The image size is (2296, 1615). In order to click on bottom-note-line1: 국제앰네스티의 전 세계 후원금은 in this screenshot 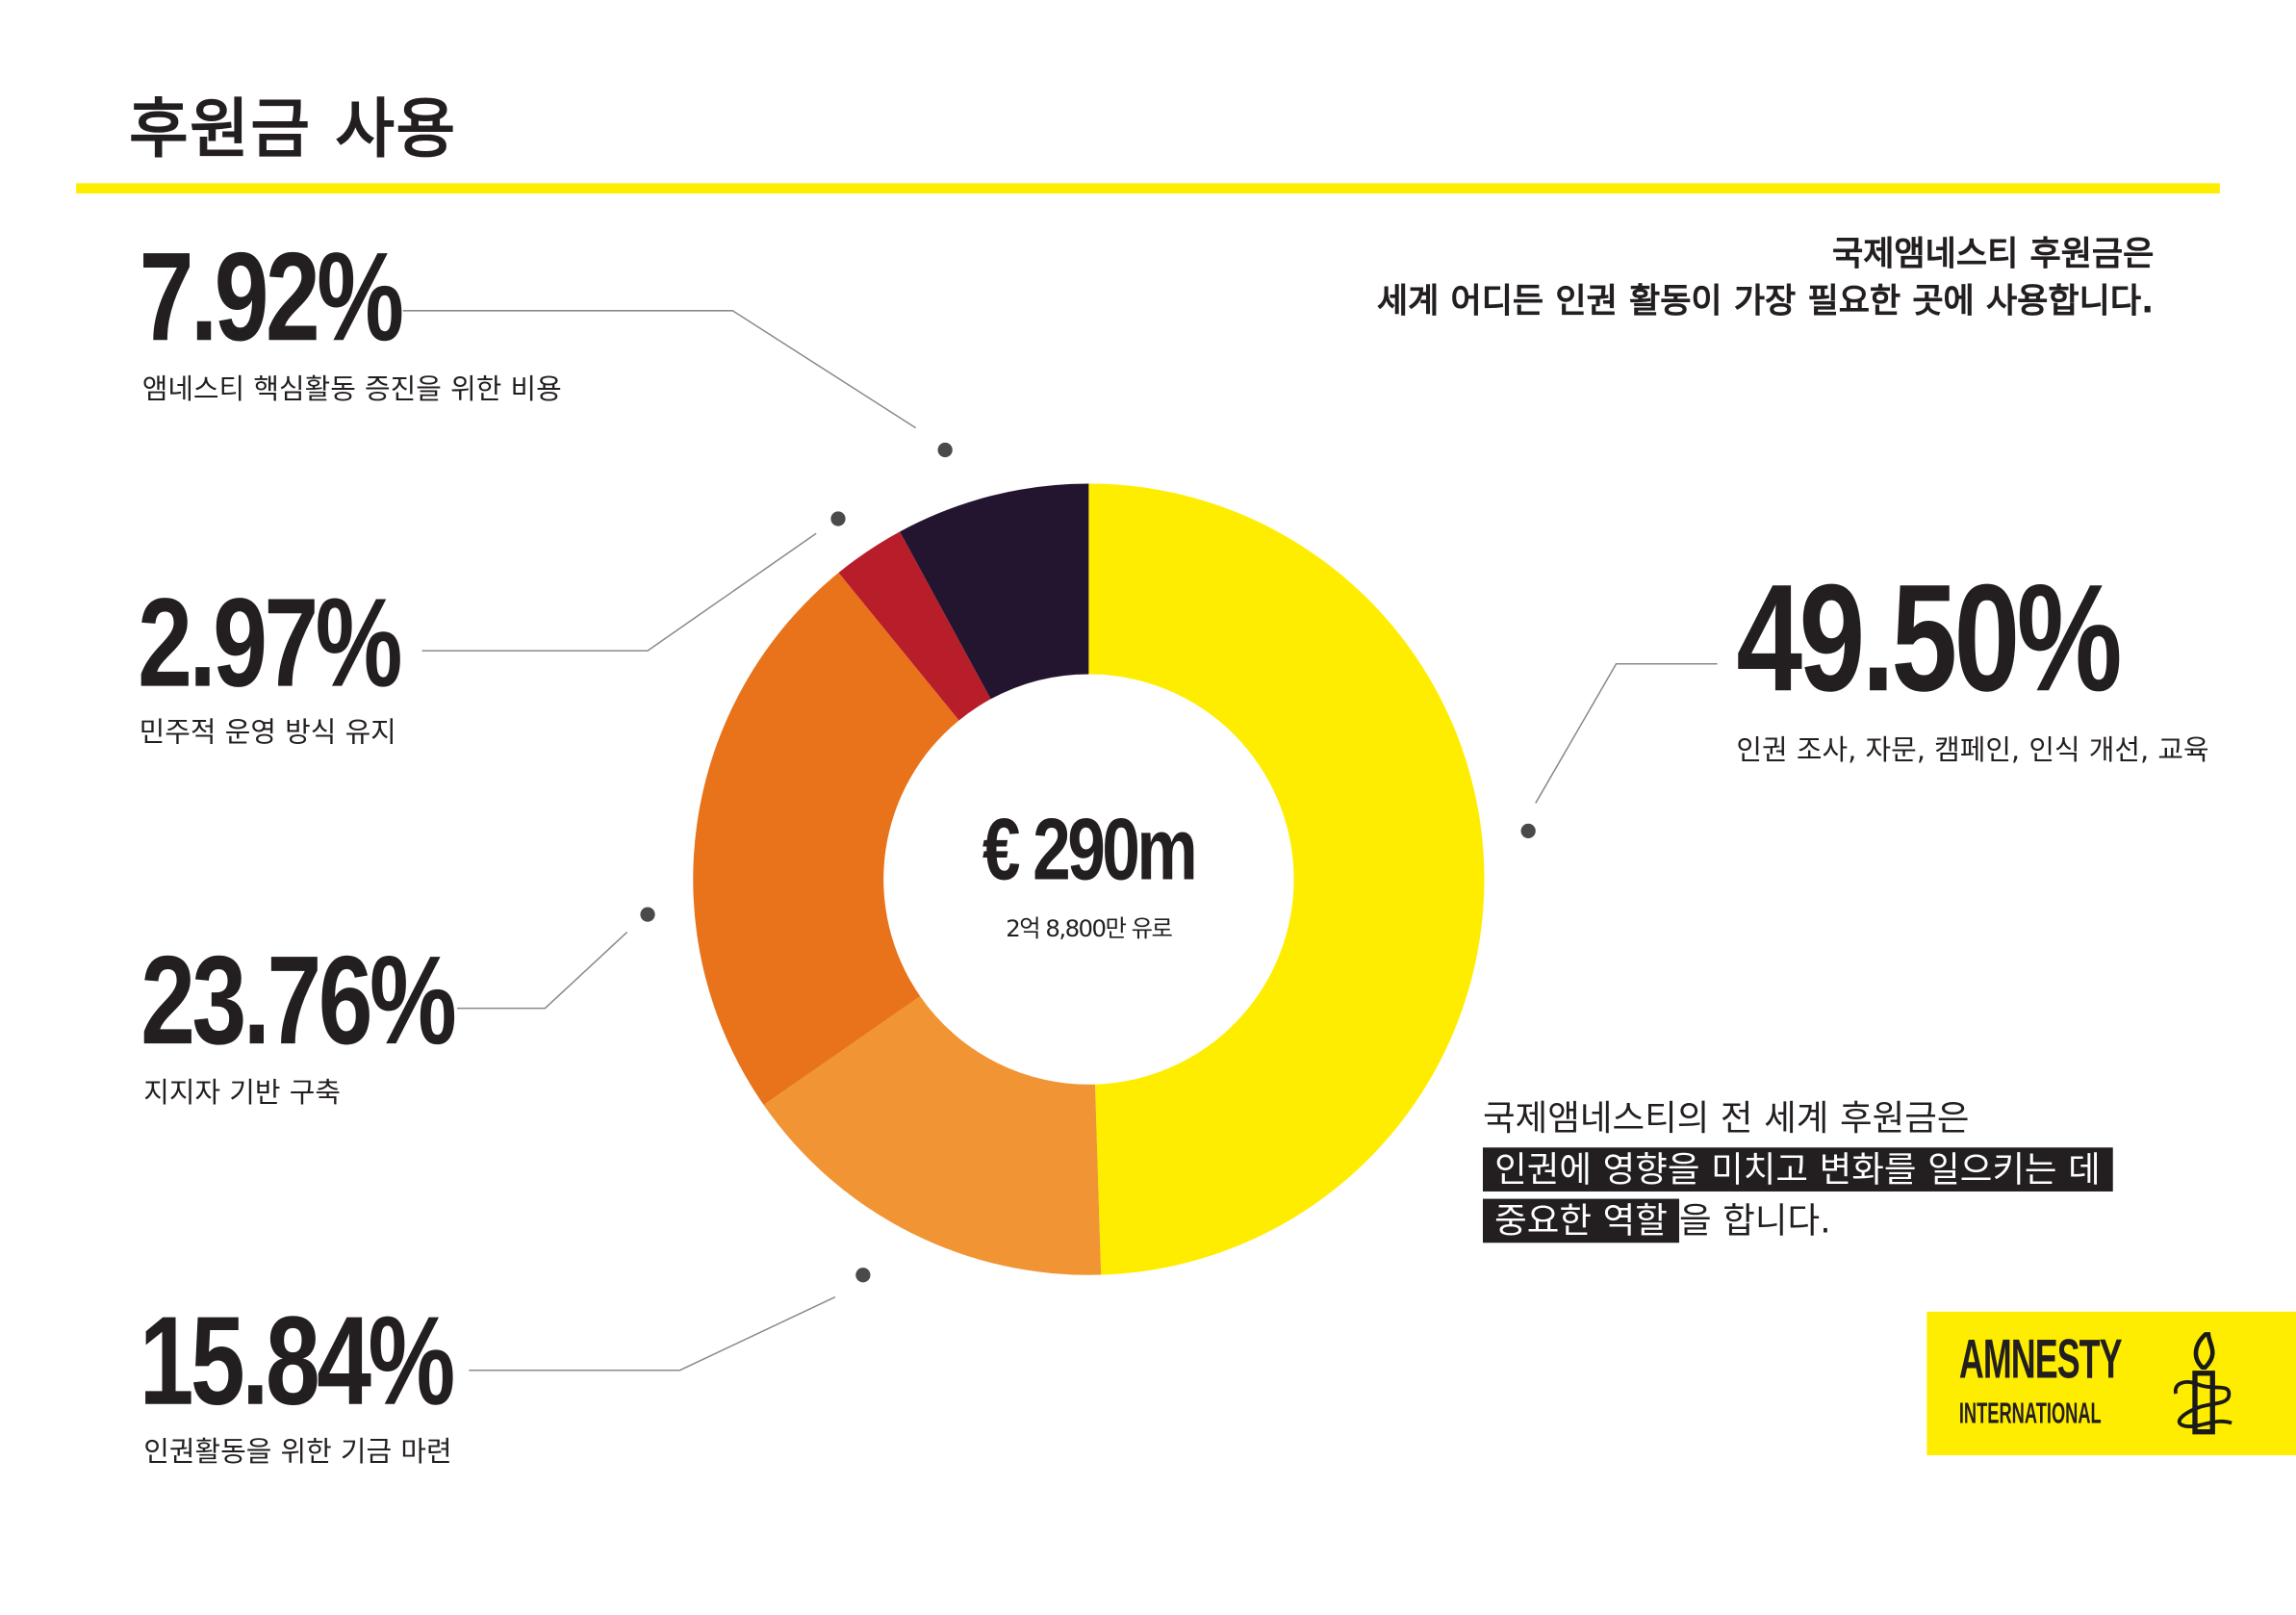, I will do `click(1726, 1119)`.